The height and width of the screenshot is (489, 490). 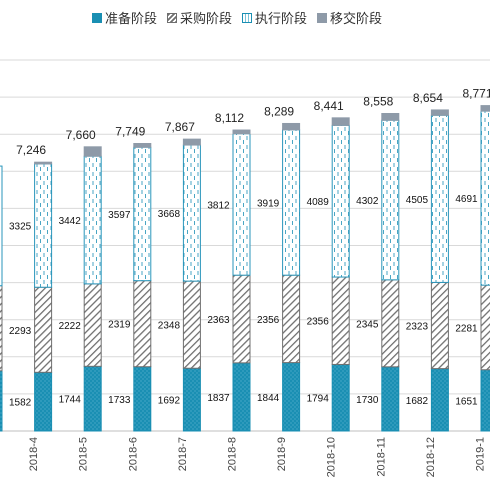 What do you see at coordinates (428, 98) in the screenshot?
I see `total-label: 8,654` at bounding box center [428, 98].